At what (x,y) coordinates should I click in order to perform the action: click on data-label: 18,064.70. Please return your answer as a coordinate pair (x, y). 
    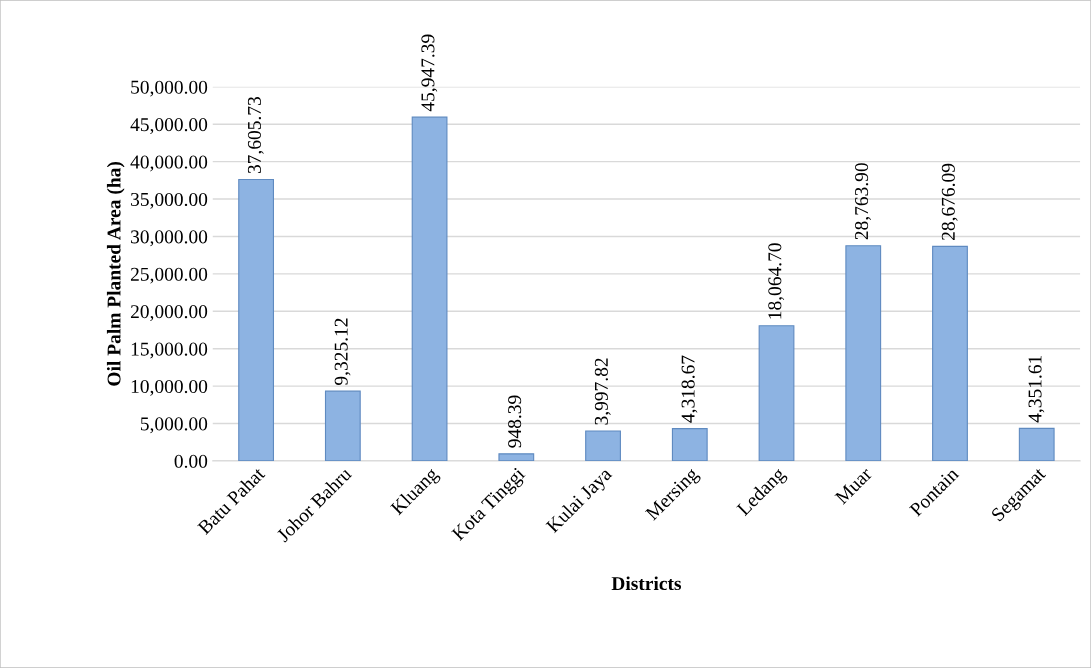
    Looking at the image, I should click on (776, 281).